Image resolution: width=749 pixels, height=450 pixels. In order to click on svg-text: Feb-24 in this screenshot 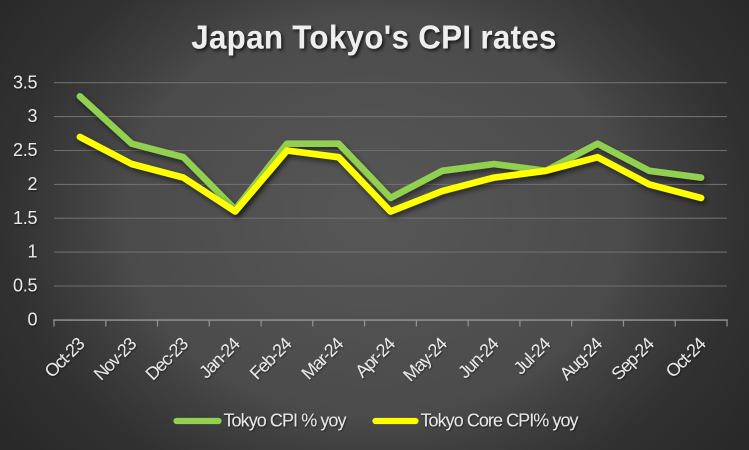, I will do `click(271, 358)`.